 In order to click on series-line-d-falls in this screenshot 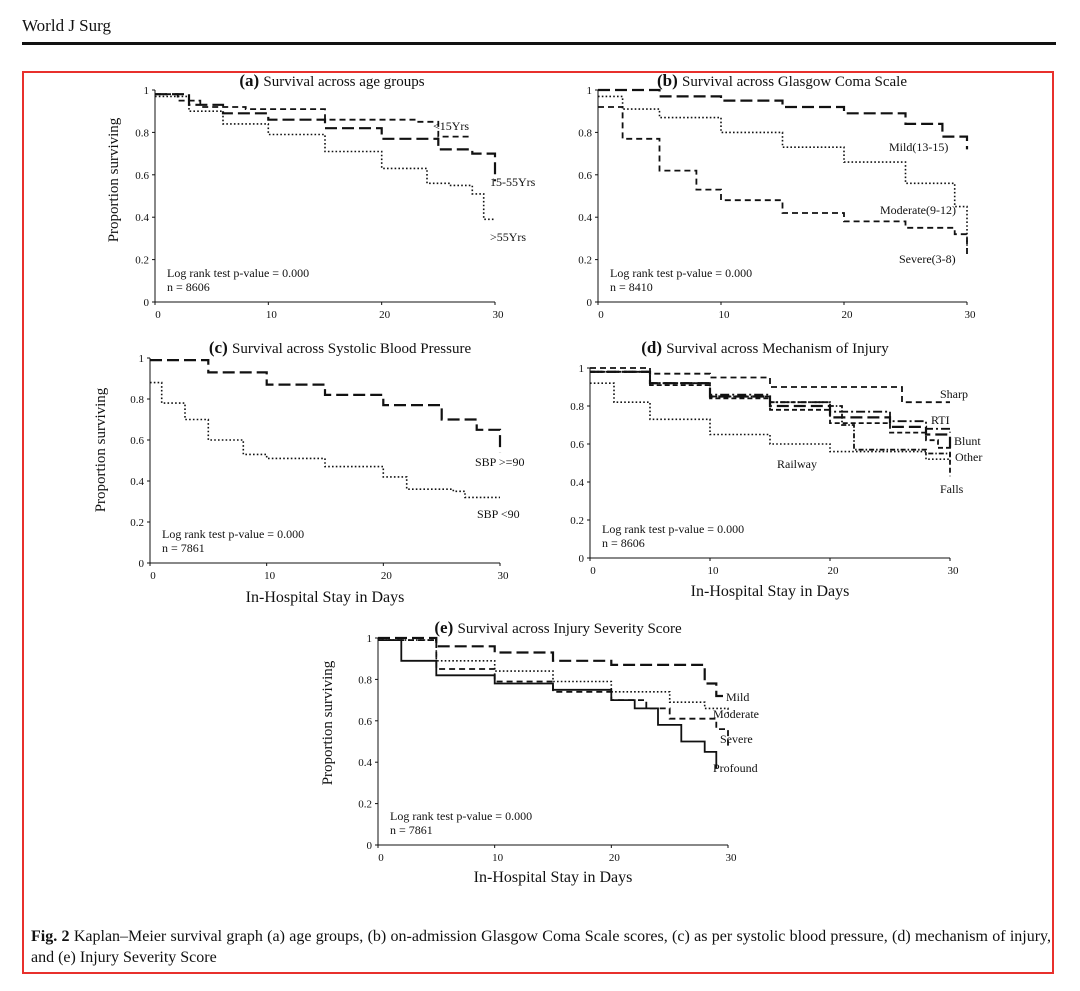, I will do `click(770, 423)`.